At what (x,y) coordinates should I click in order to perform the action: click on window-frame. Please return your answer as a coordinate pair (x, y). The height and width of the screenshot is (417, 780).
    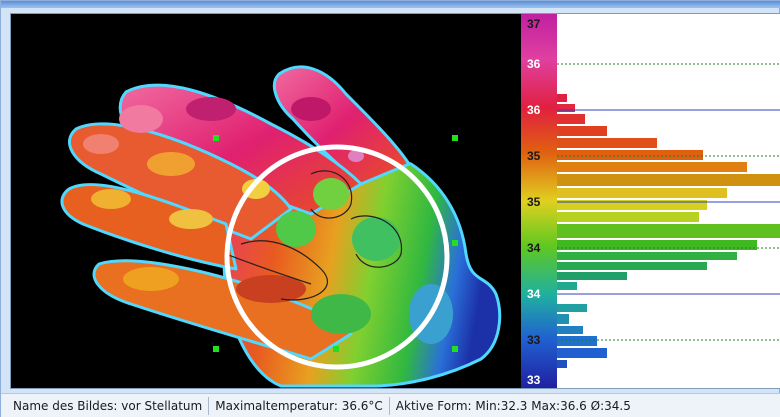
    Looking at the image, I should click on (390, 4).